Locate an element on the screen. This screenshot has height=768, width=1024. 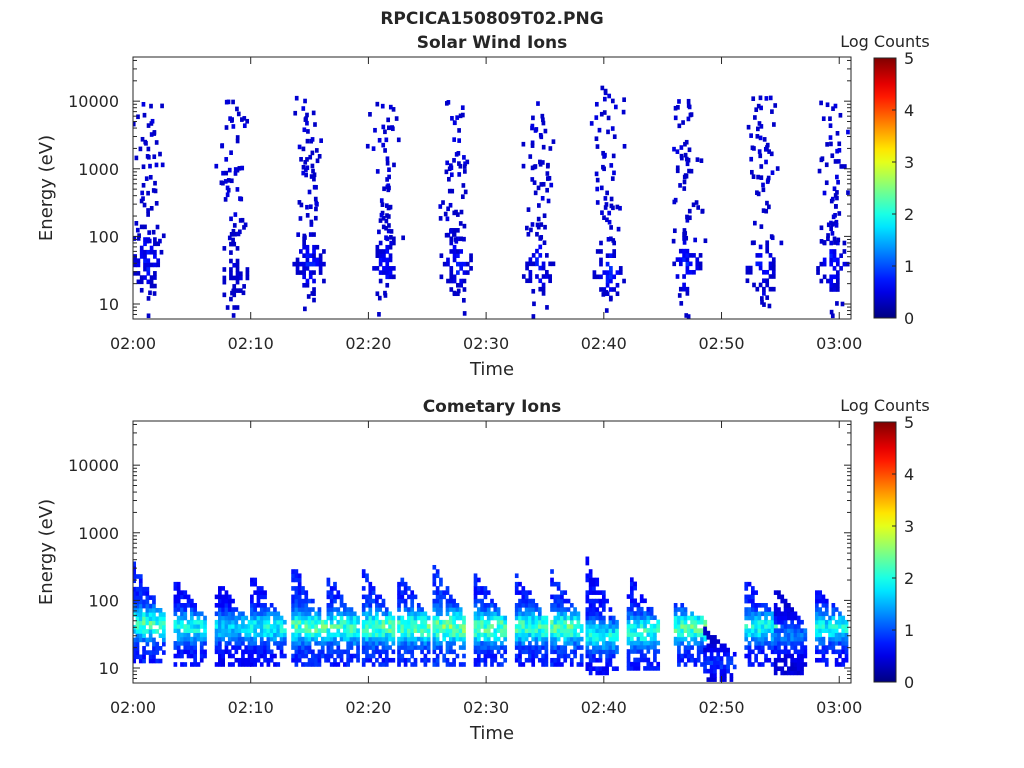
heatmap-cells is located at coordinates (491, 619).